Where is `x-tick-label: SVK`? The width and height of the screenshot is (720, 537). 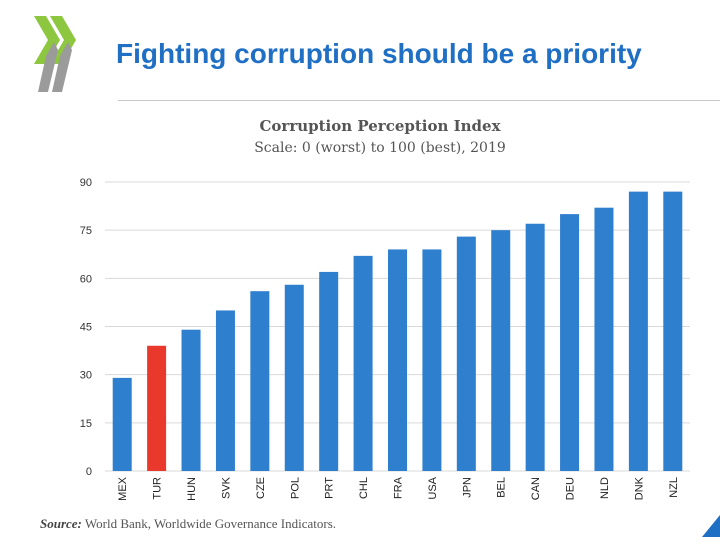
x-tick-label: SVK is located at coordinates (226, 487).